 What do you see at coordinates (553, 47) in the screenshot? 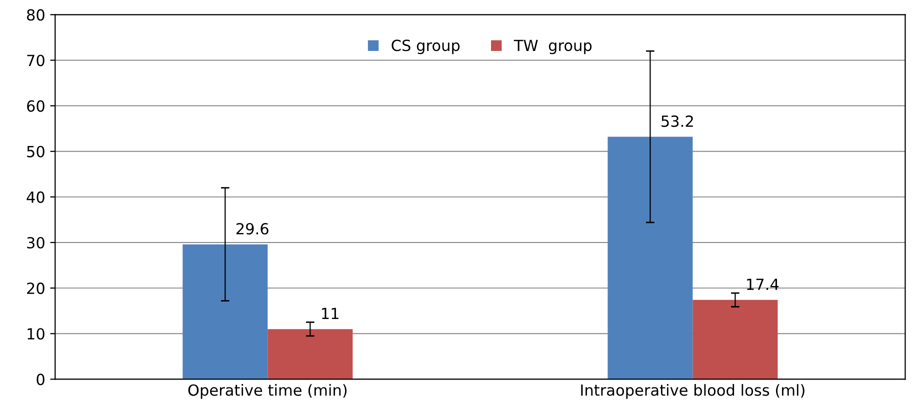
I see `legend-label: TW group` at bounding box center [553, 47].